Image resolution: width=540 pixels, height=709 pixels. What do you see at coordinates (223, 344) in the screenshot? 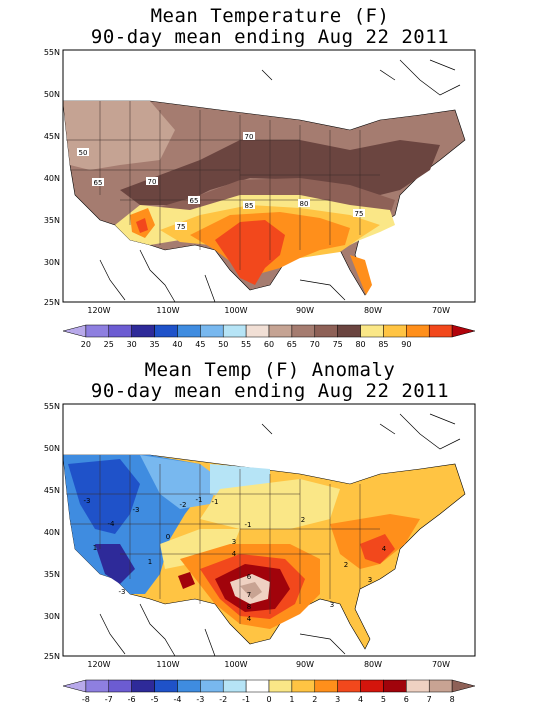
I see `legend-value: 50` at bounding box center [223, 344].